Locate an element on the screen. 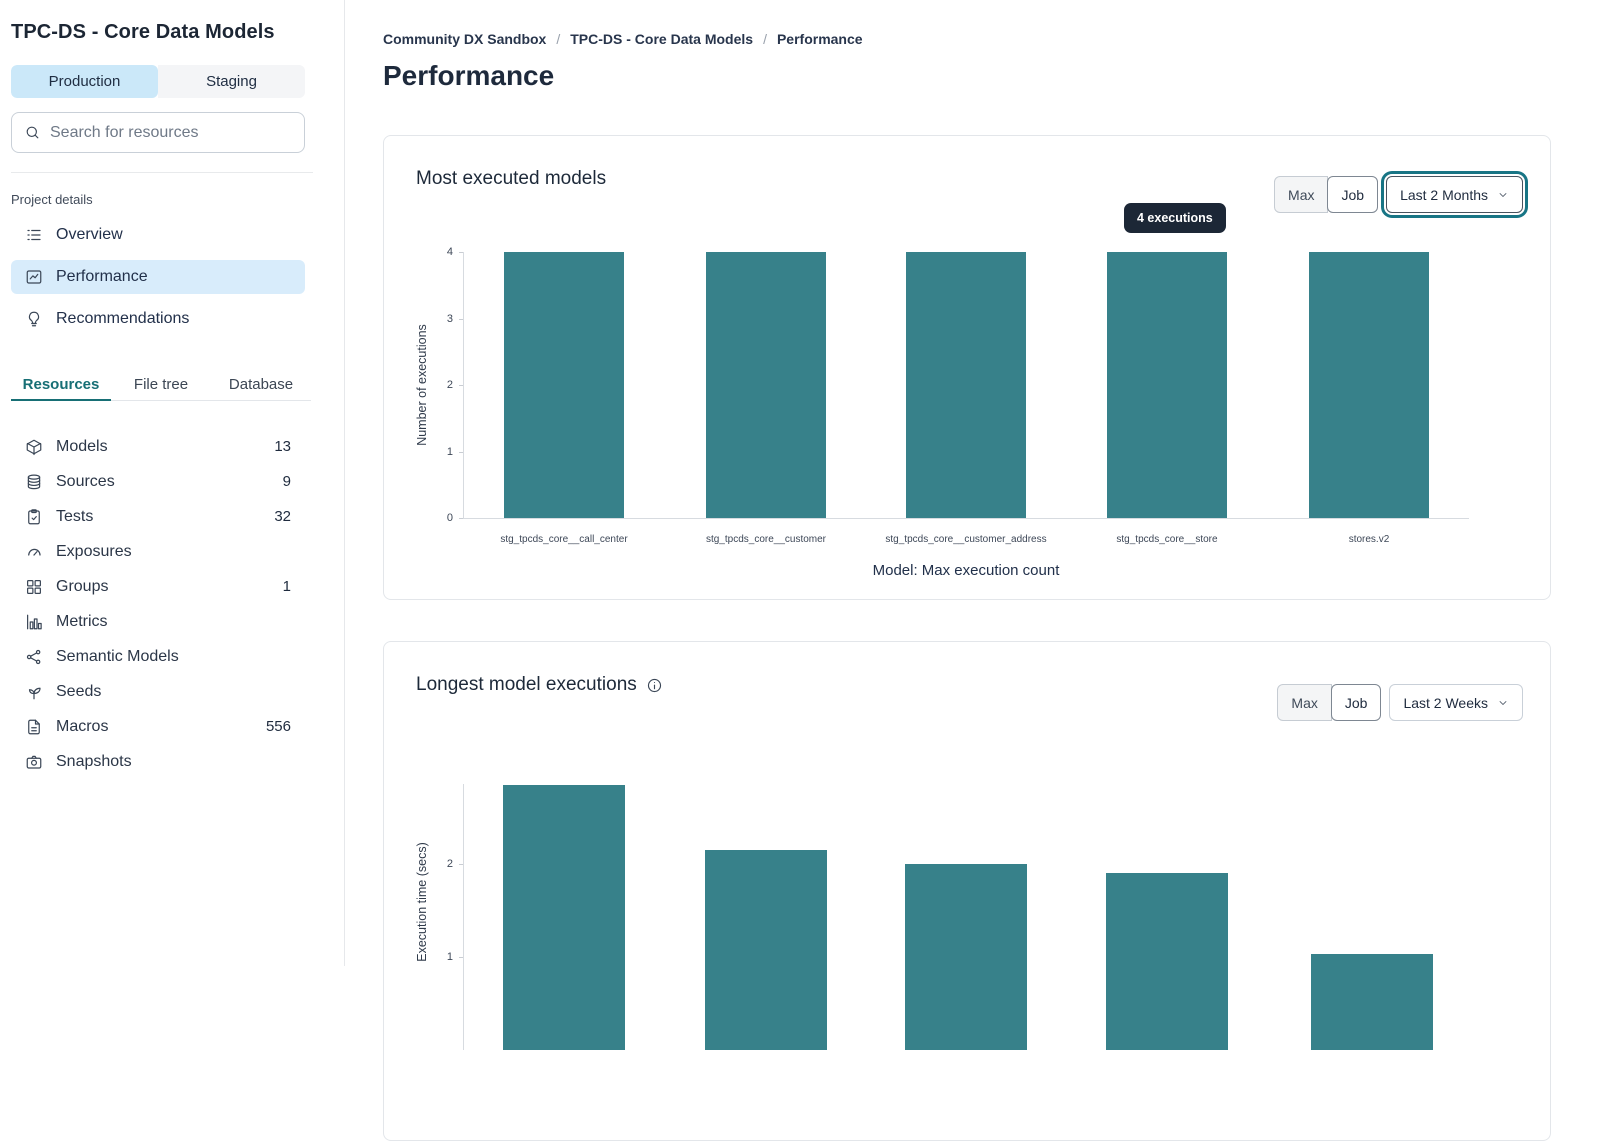 The image size is (1621, 1142). resource-item-tests: Tests 32 is located at coordinates (158, 516).